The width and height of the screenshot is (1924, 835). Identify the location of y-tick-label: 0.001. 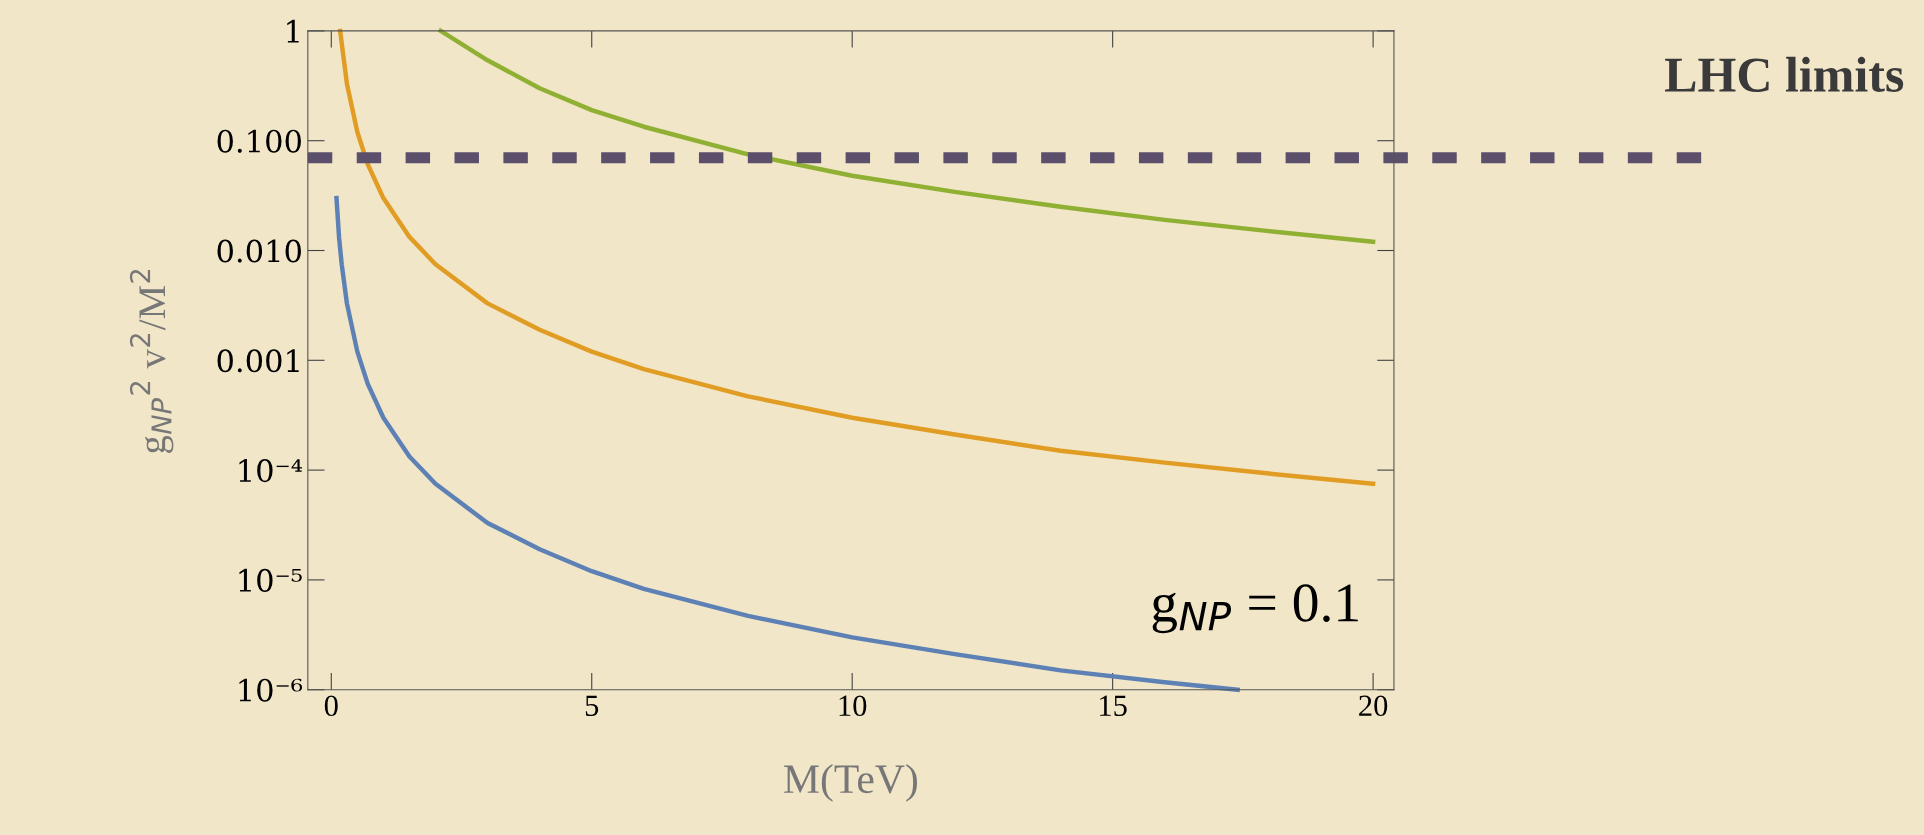
(258, 361).